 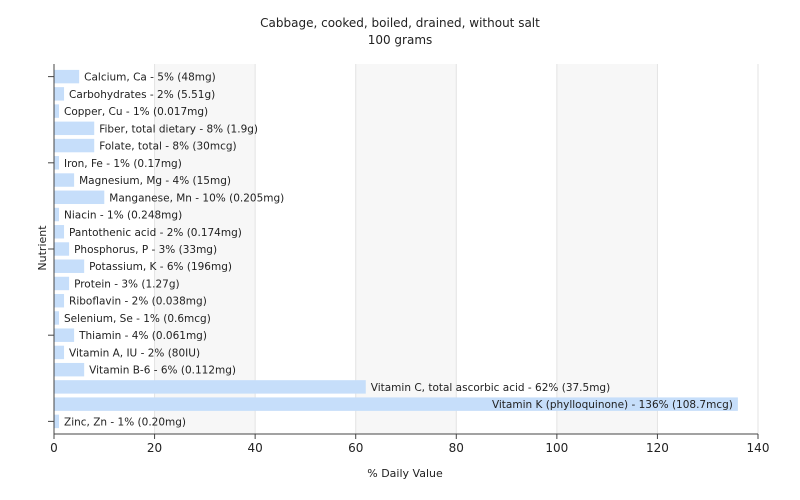 I want to click on y-axis-title: Nutrient, so click(x=42, y=248).